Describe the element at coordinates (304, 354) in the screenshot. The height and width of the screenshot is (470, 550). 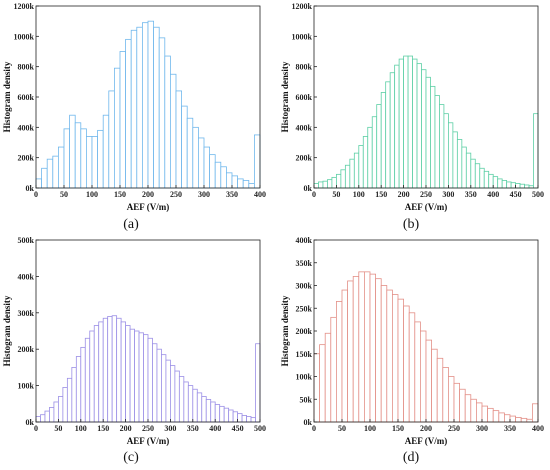
I see `y-tick-label: 150k` at that location.